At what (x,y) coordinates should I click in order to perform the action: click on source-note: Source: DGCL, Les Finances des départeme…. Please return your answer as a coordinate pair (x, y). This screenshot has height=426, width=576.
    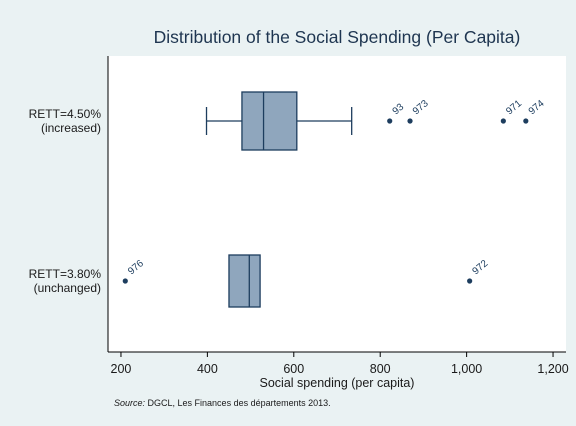
    Looking at the image, I should click on (222, 403).